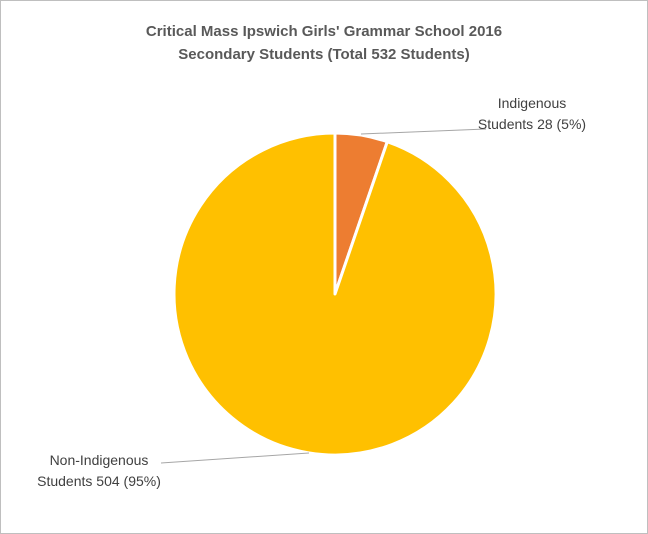  What do you see at coordinates (522, 113) in the screenshot?
I see `label-category: Indigenous Students` at bounding box center [522, 113].